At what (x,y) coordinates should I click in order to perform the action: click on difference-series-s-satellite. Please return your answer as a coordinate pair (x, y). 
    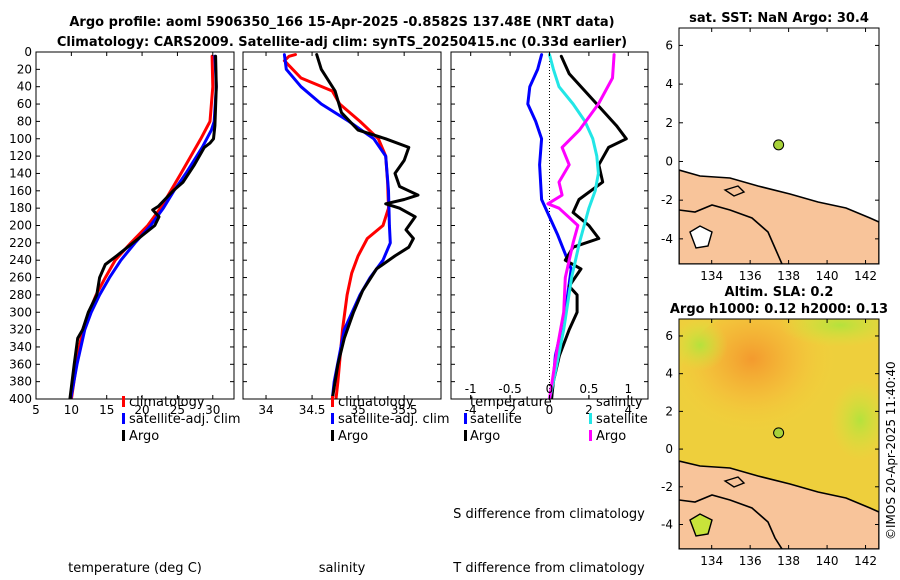
    Looking at the image, I should click on (574, 226).